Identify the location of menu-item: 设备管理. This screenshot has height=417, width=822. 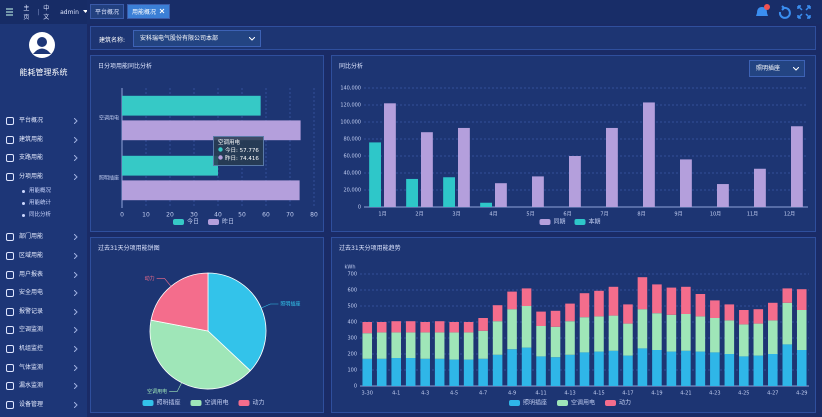
(45, 405).